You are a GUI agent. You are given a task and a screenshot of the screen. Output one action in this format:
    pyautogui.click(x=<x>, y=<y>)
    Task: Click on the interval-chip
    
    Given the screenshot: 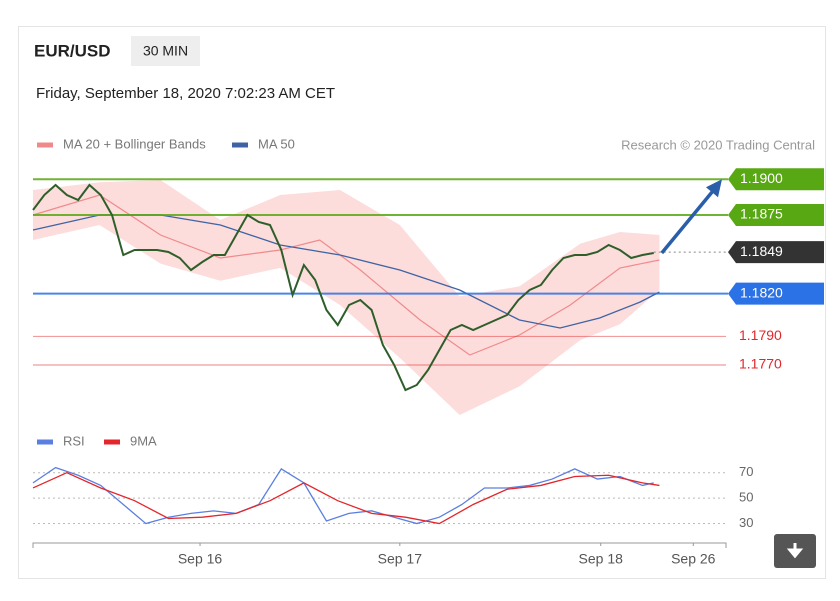 What is the action you would take?
    pyautogui.click(x=165, y=51)
    